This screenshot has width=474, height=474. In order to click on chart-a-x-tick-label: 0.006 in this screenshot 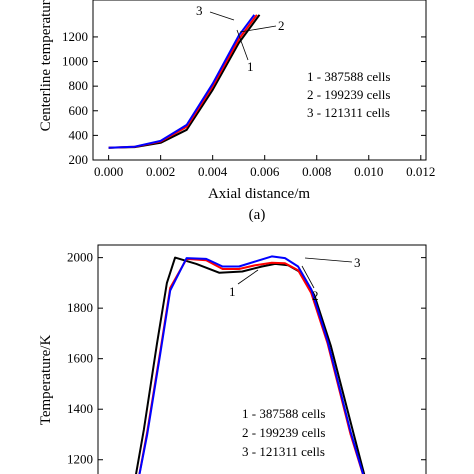, I will do `click(265, 171)`.